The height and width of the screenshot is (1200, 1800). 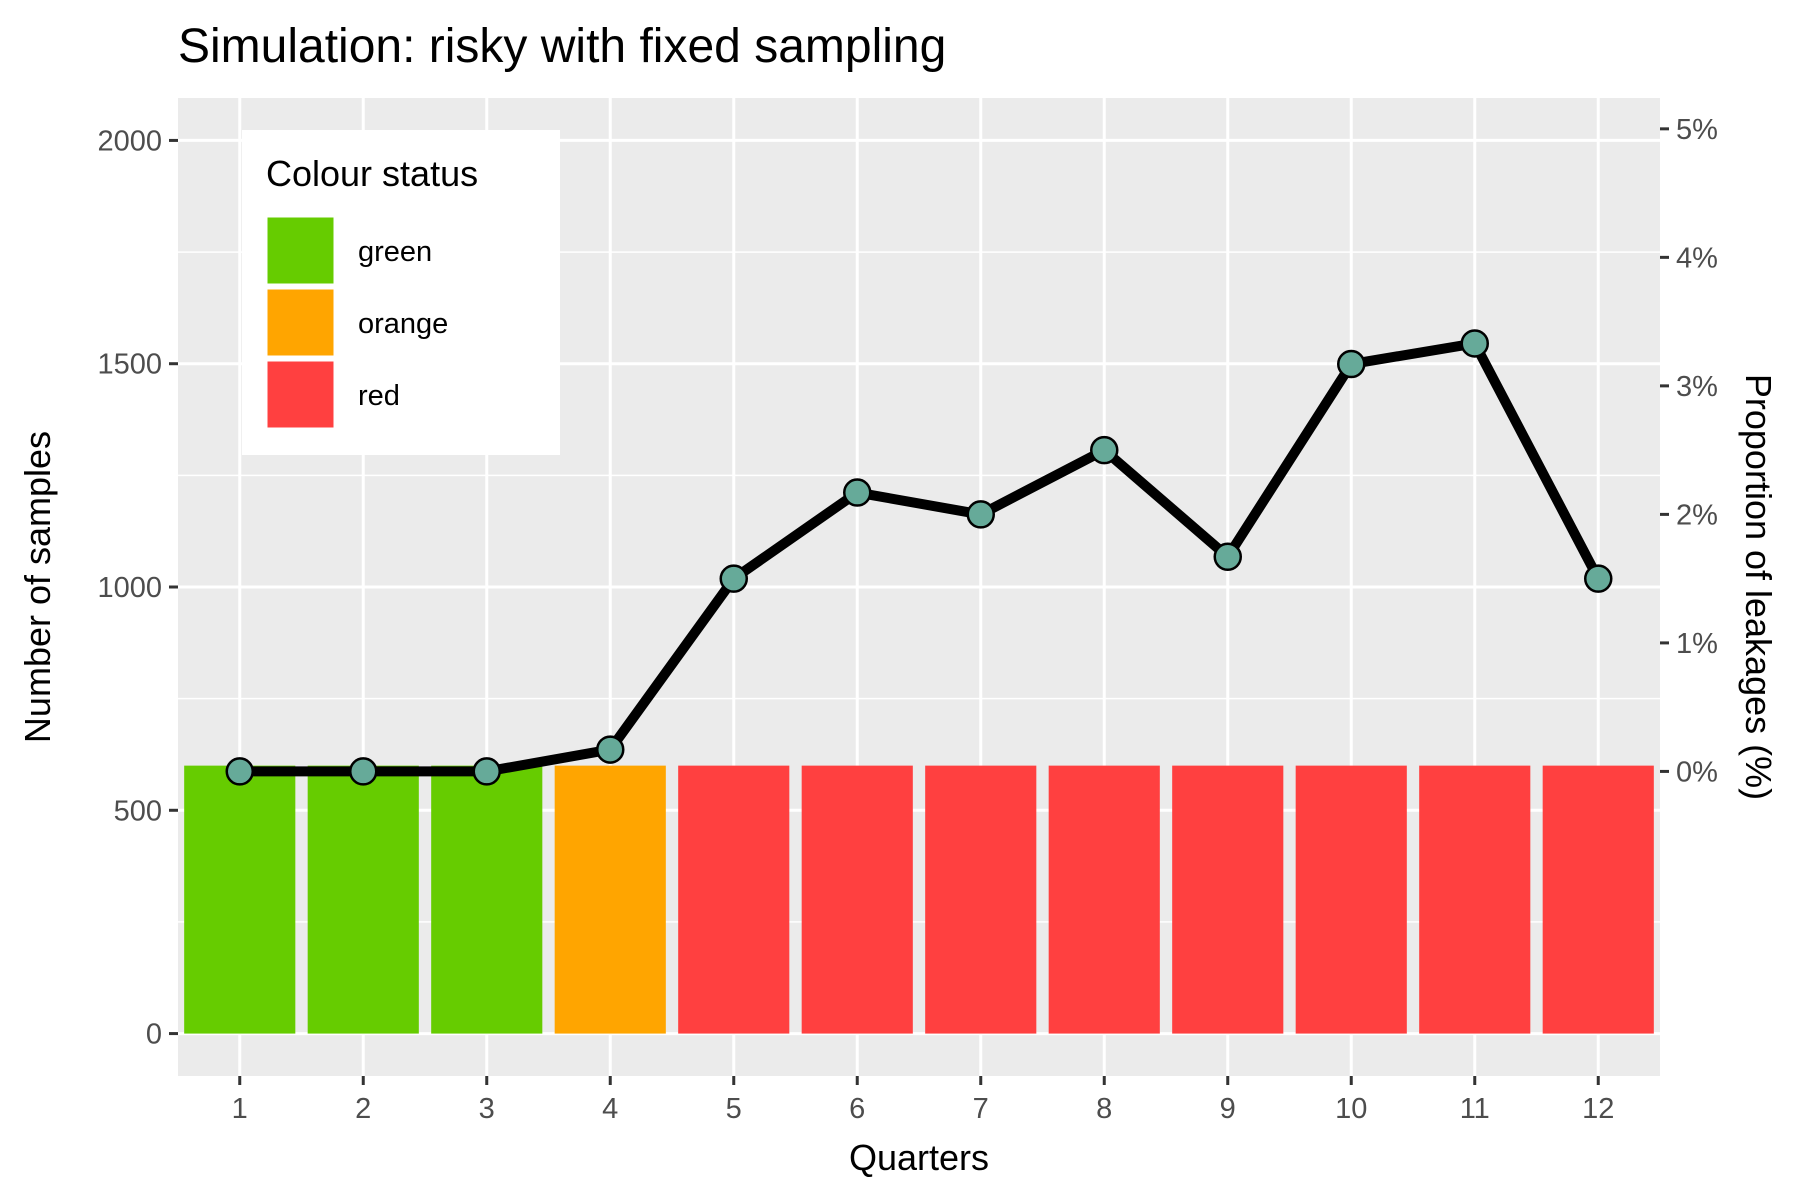 What do you see at coordinates (37, 587) in the screenshot?
I see `y-axis-label: Number of samples` at bounding box center [37, 587].